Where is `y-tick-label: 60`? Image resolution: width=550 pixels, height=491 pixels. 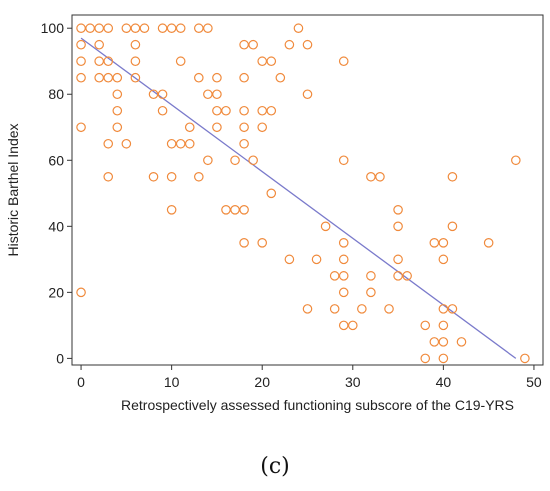
y-tick-label: 60 is located at coordinates (56, 160).